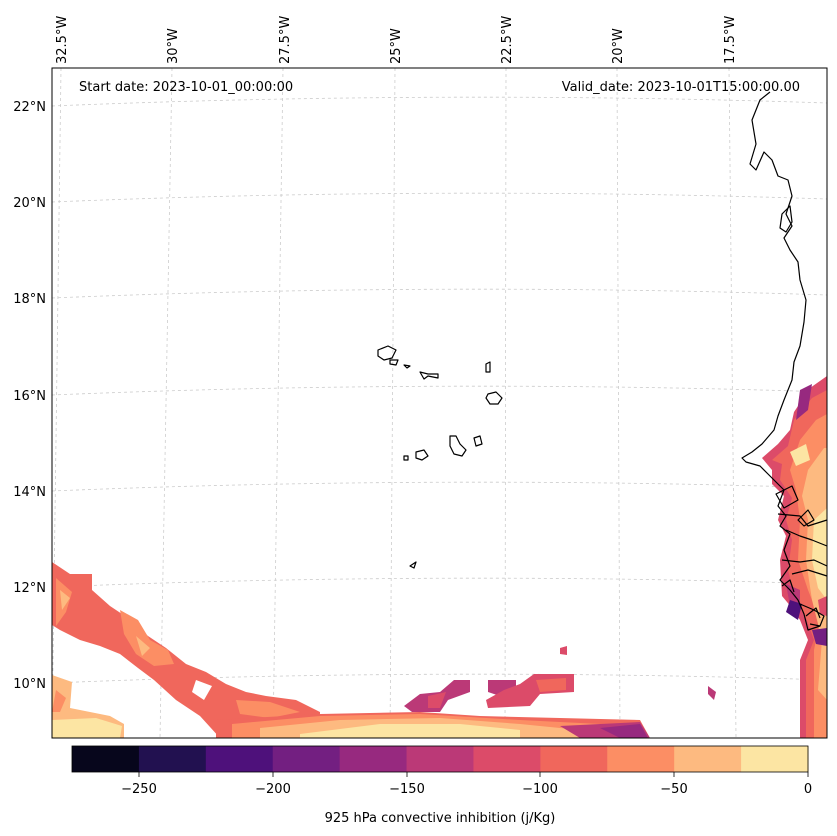  I want to click on island-sao-nicolau-icon, so click(429, 375).